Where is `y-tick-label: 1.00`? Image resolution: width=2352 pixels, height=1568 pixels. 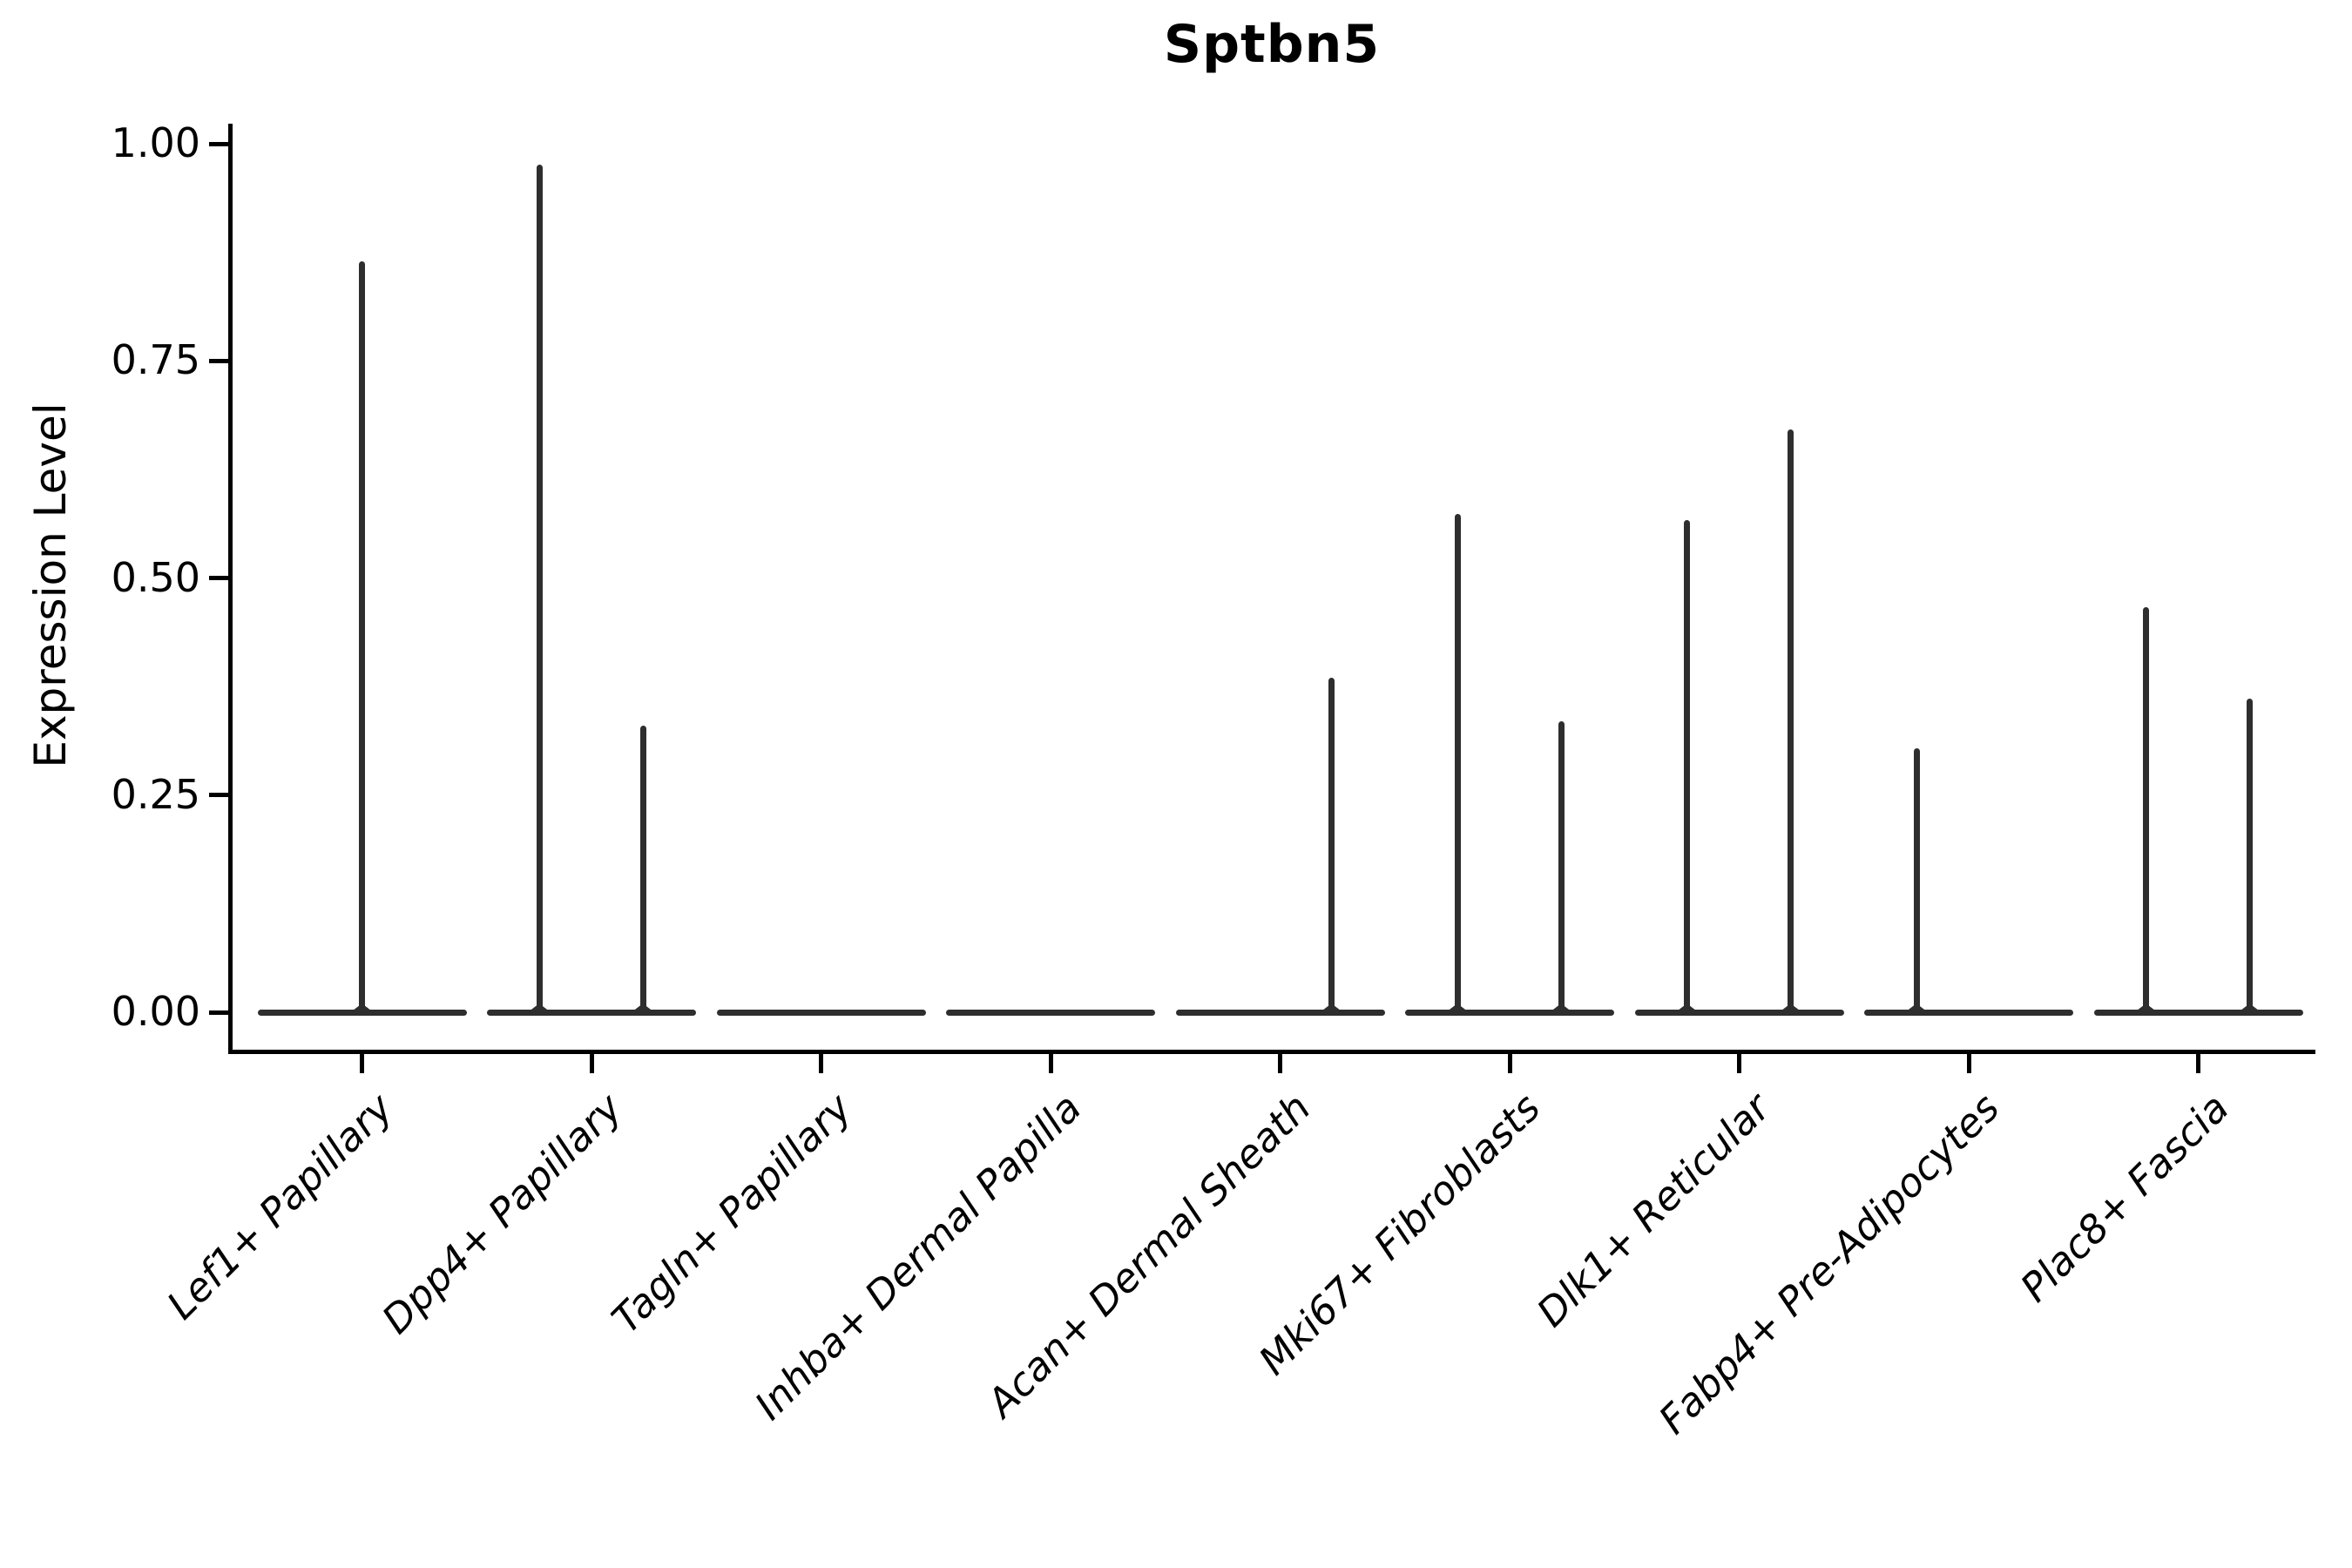
y-tick-label: 1.00 is located at coordinates (155, 142).